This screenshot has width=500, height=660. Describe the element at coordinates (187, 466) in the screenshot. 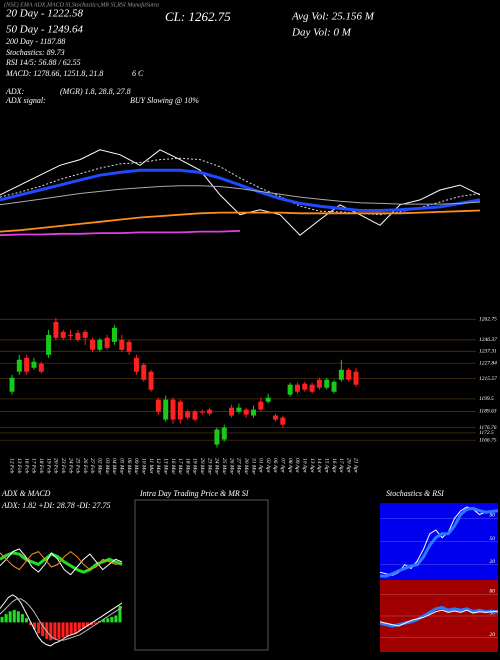

I see `x-tick-label: 18 Mar` at that location.